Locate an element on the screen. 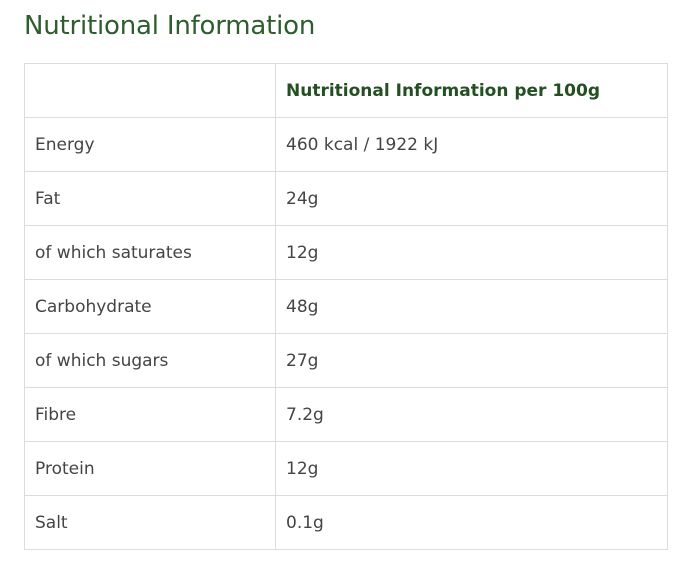 Image resolution: width=700 pixels, height=569 pixels. table-row: Carbohydrate 48g is located at coordinates (346, 306).